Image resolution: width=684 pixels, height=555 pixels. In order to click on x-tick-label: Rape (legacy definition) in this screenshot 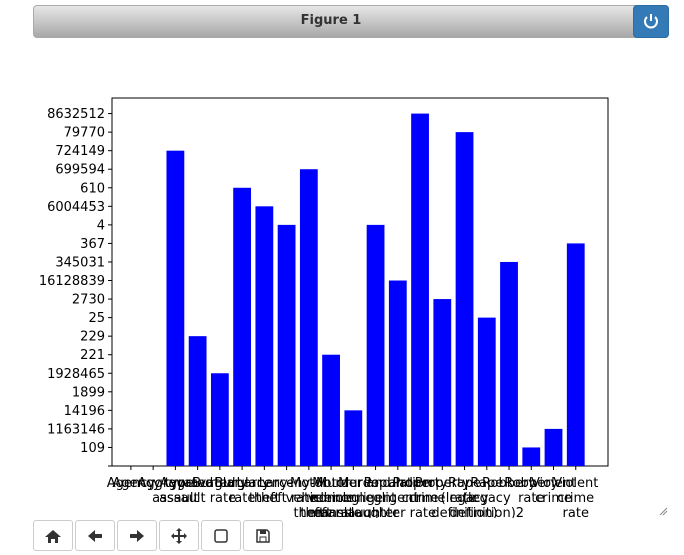, I will do `click(464, 497)`.